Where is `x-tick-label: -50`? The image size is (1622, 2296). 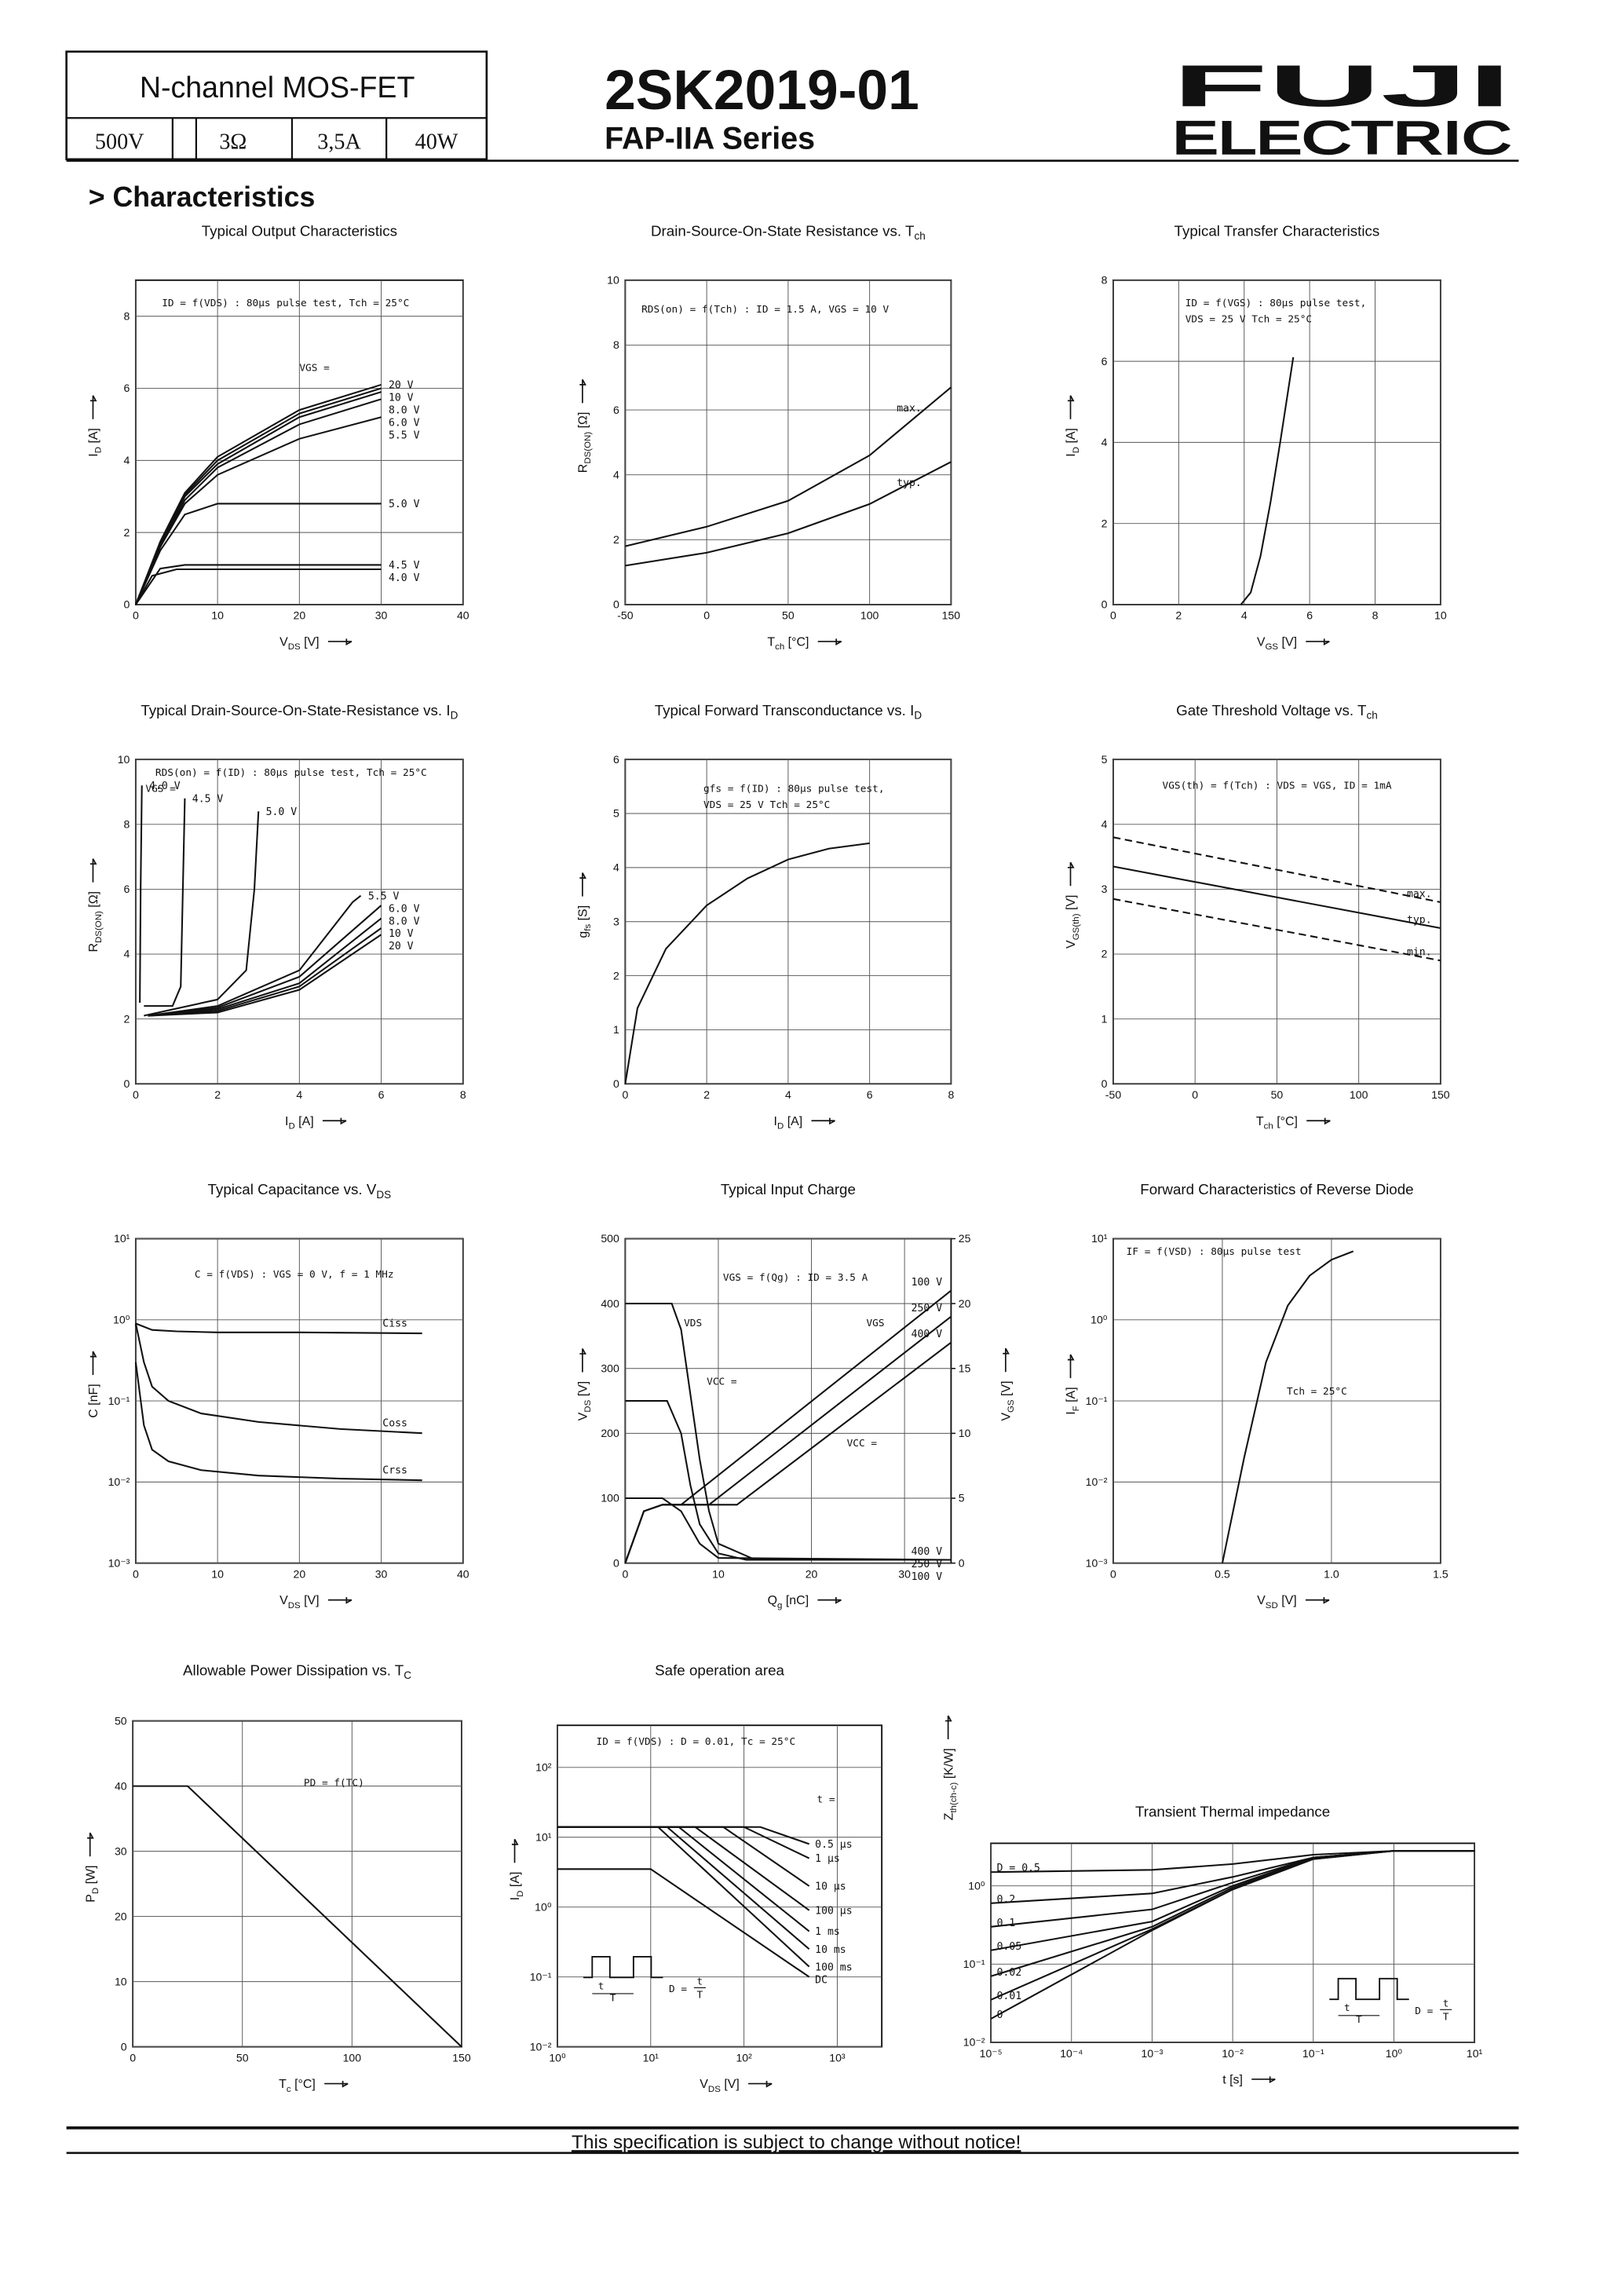 x-tick-label: -50 is located at coordinates (1113, 1095).